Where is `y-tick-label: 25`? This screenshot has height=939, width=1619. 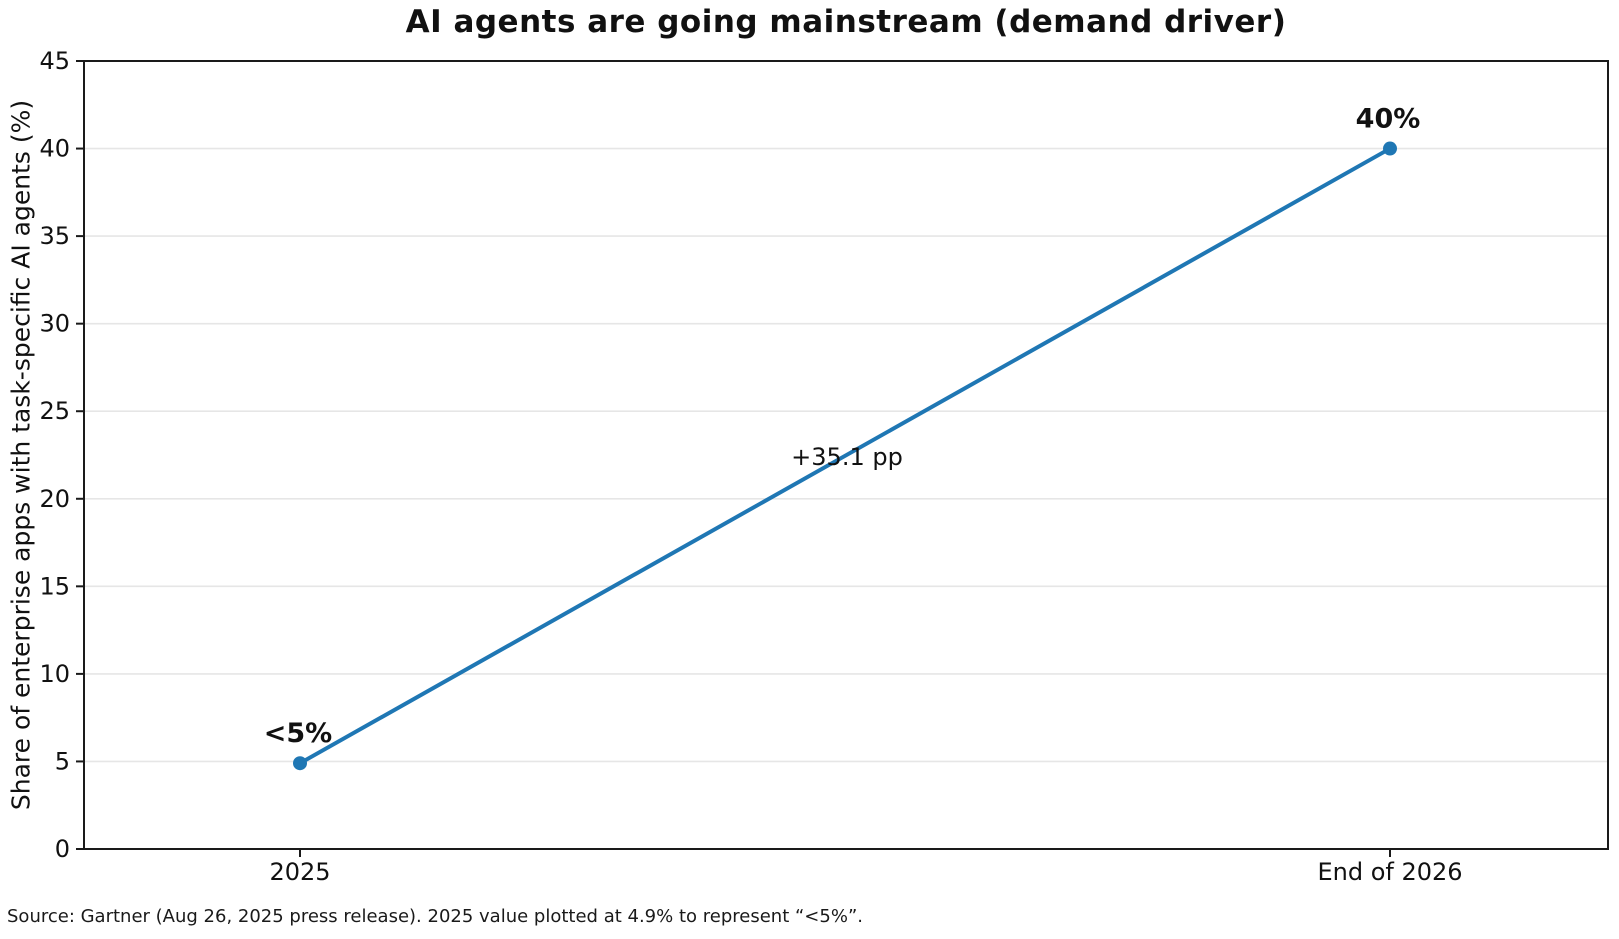 y-tick-label: 25 is located at coordinates (54, 411).